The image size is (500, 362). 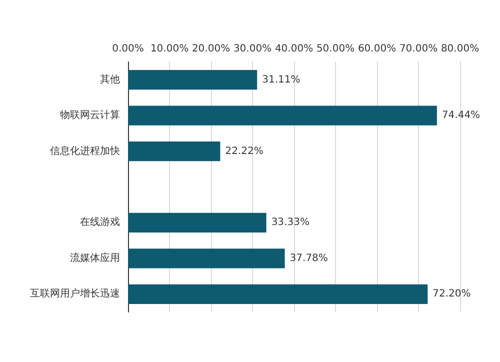 I want to click on x-tick-label: 30.00%, so click(x=252, y=49).